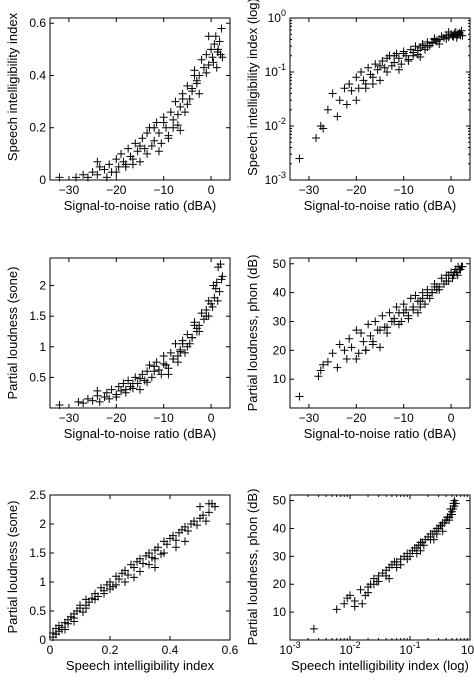  I want to click on y-axis-label: Partial loudness (sone), so click(12, 567).